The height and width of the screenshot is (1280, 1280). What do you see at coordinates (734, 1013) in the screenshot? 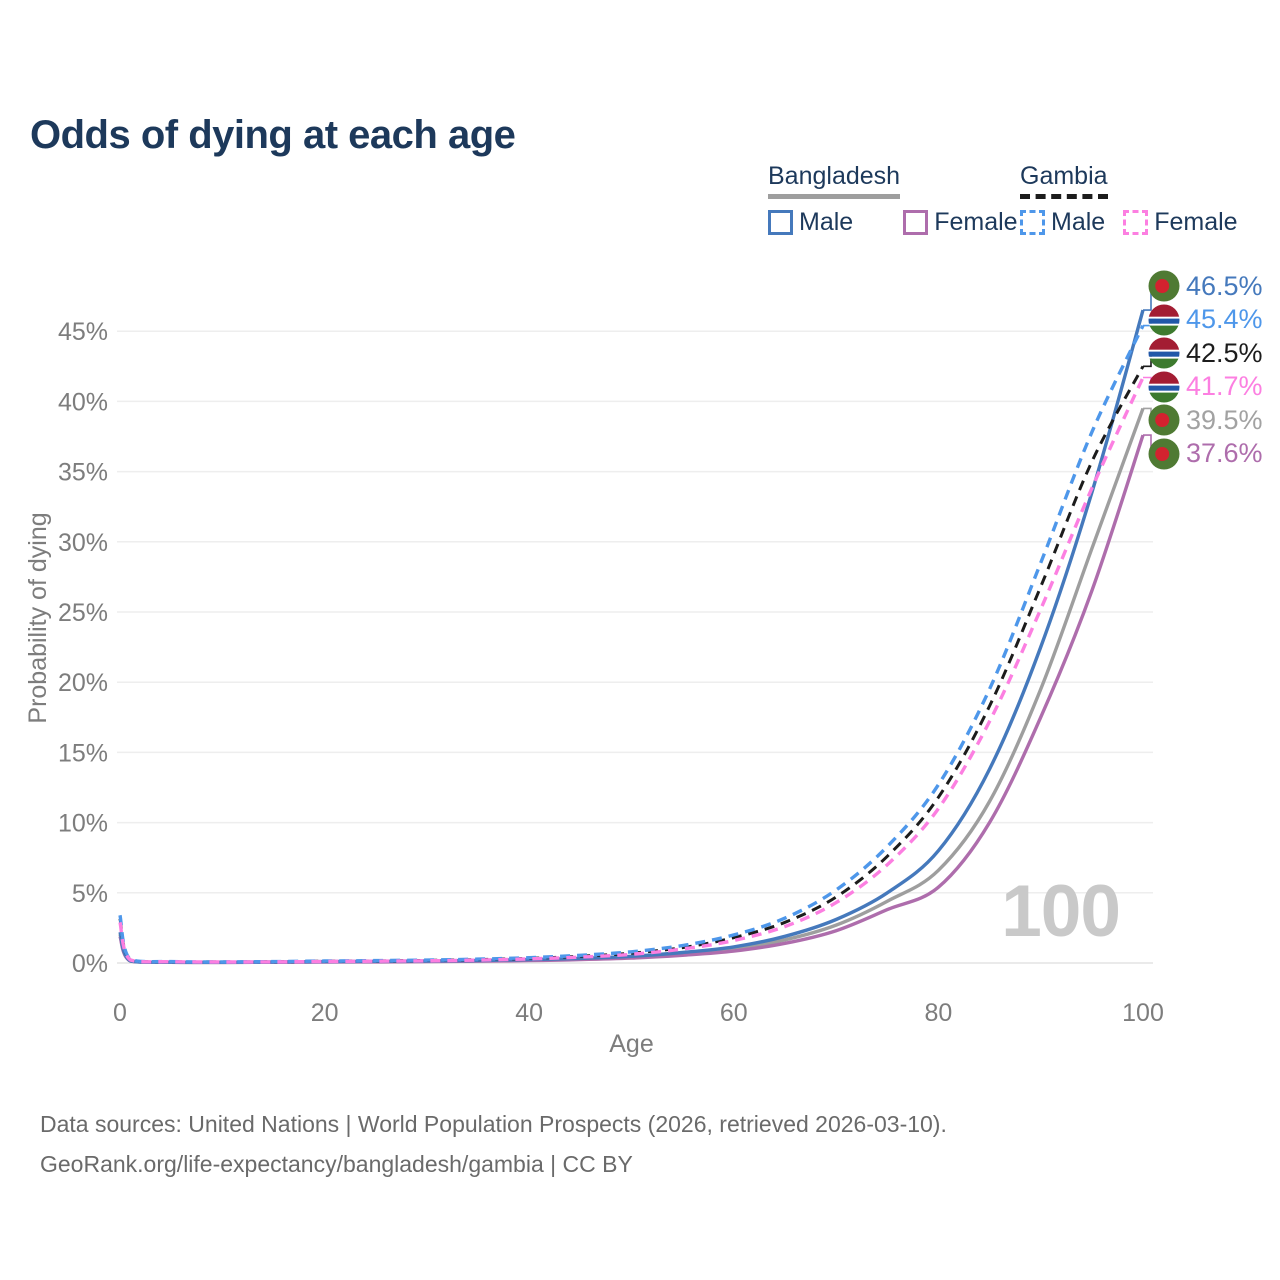
I see `svg-text: 60` at bounding box center [734, 1013].